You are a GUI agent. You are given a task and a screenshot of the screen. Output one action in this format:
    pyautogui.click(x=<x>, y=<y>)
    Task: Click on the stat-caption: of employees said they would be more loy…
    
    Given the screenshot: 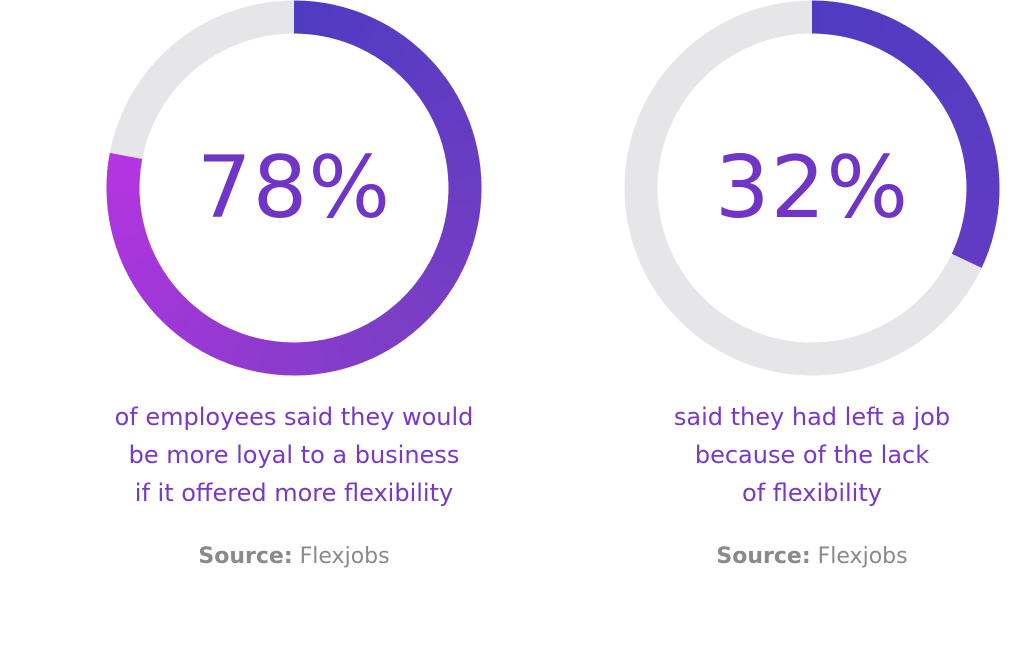 What is the action you would take?
    pyautogui.click(x=294, y=455)
    